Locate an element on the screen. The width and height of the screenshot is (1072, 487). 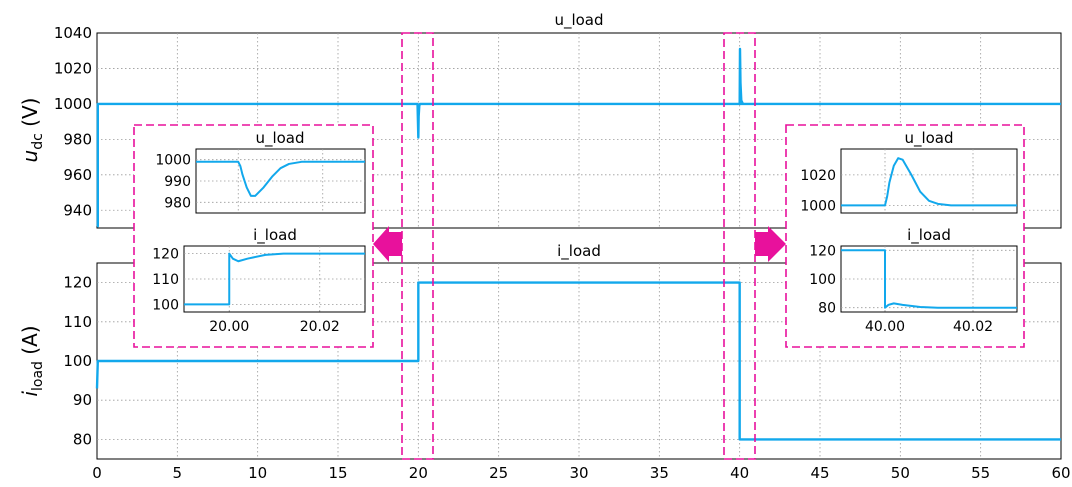
x-tick-label: 40 is located at coordinates (739, 473).